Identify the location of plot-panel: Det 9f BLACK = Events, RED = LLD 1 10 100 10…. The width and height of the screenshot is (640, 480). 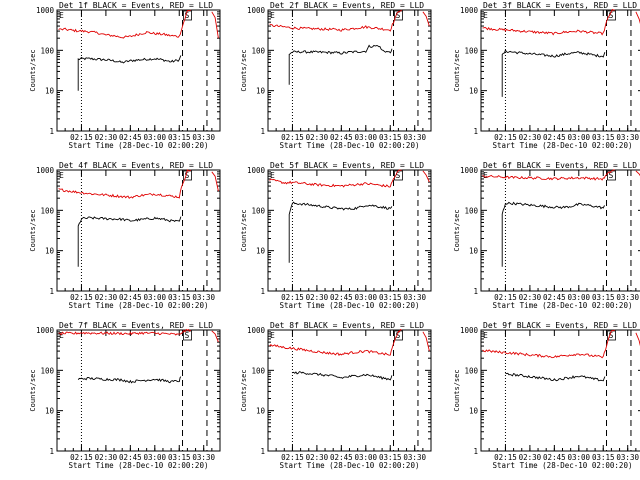
(546, 395).